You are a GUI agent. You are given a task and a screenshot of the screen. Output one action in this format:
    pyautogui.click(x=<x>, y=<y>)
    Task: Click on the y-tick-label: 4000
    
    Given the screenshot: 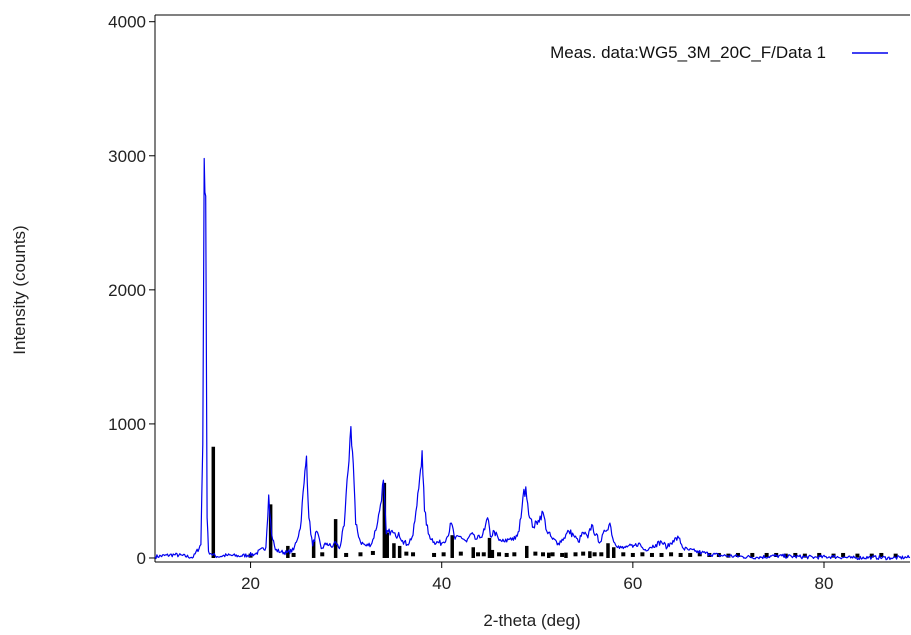 What is the action you would take?
    pyautogui.click(x=127, y=22)
    